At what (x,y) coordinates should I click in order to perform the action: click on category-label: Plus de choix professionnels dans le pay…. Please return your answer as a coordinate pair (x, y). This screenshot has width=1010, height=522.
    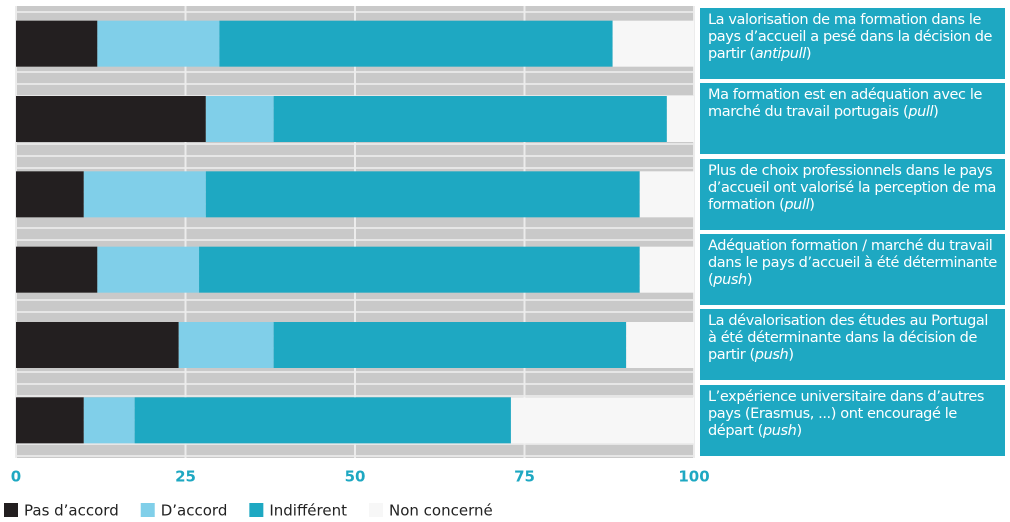
    Looking at the image, I should click on (852, 194).